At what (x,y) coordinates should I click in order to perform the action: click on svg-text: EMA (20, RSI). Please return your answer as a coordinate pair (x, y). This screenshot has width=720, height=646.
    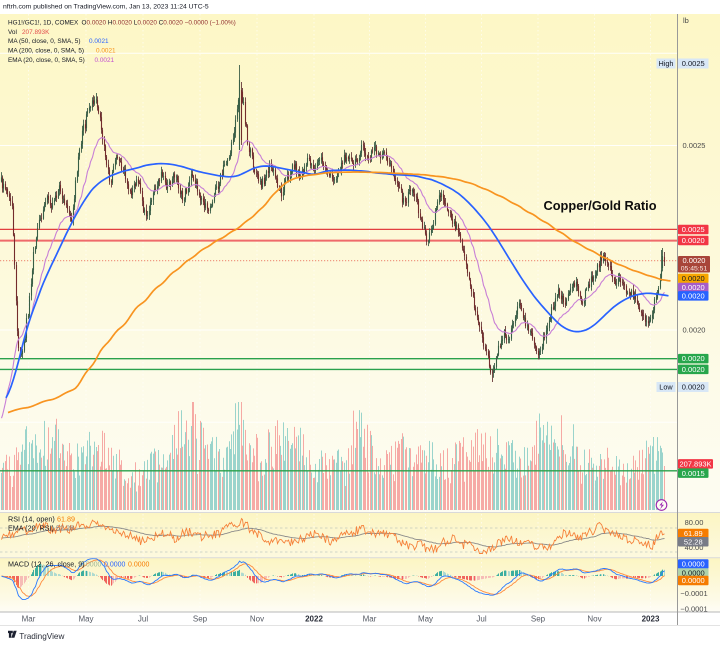
    Looking at the image, I should click on (31, 528).